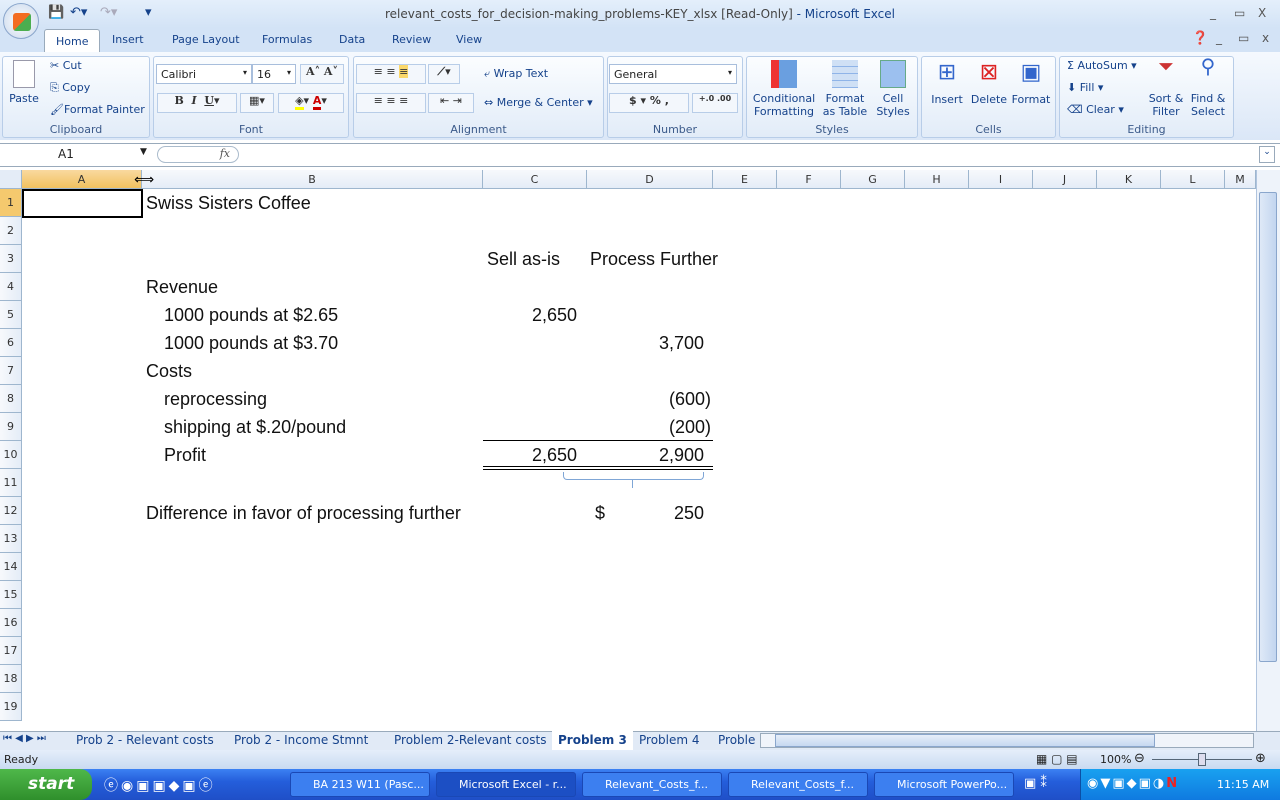  Describe the element at coordinates (11, 651) in the screenshot. I see `row-header-17: 17` at that location.